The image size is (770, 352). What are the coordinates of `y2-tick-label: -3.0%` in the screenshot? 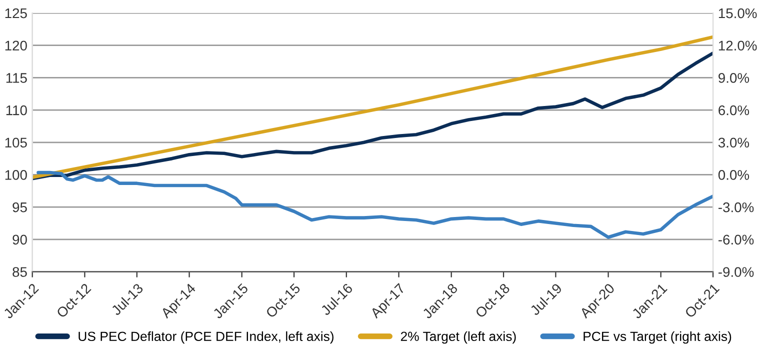 It's located at (736, 207).